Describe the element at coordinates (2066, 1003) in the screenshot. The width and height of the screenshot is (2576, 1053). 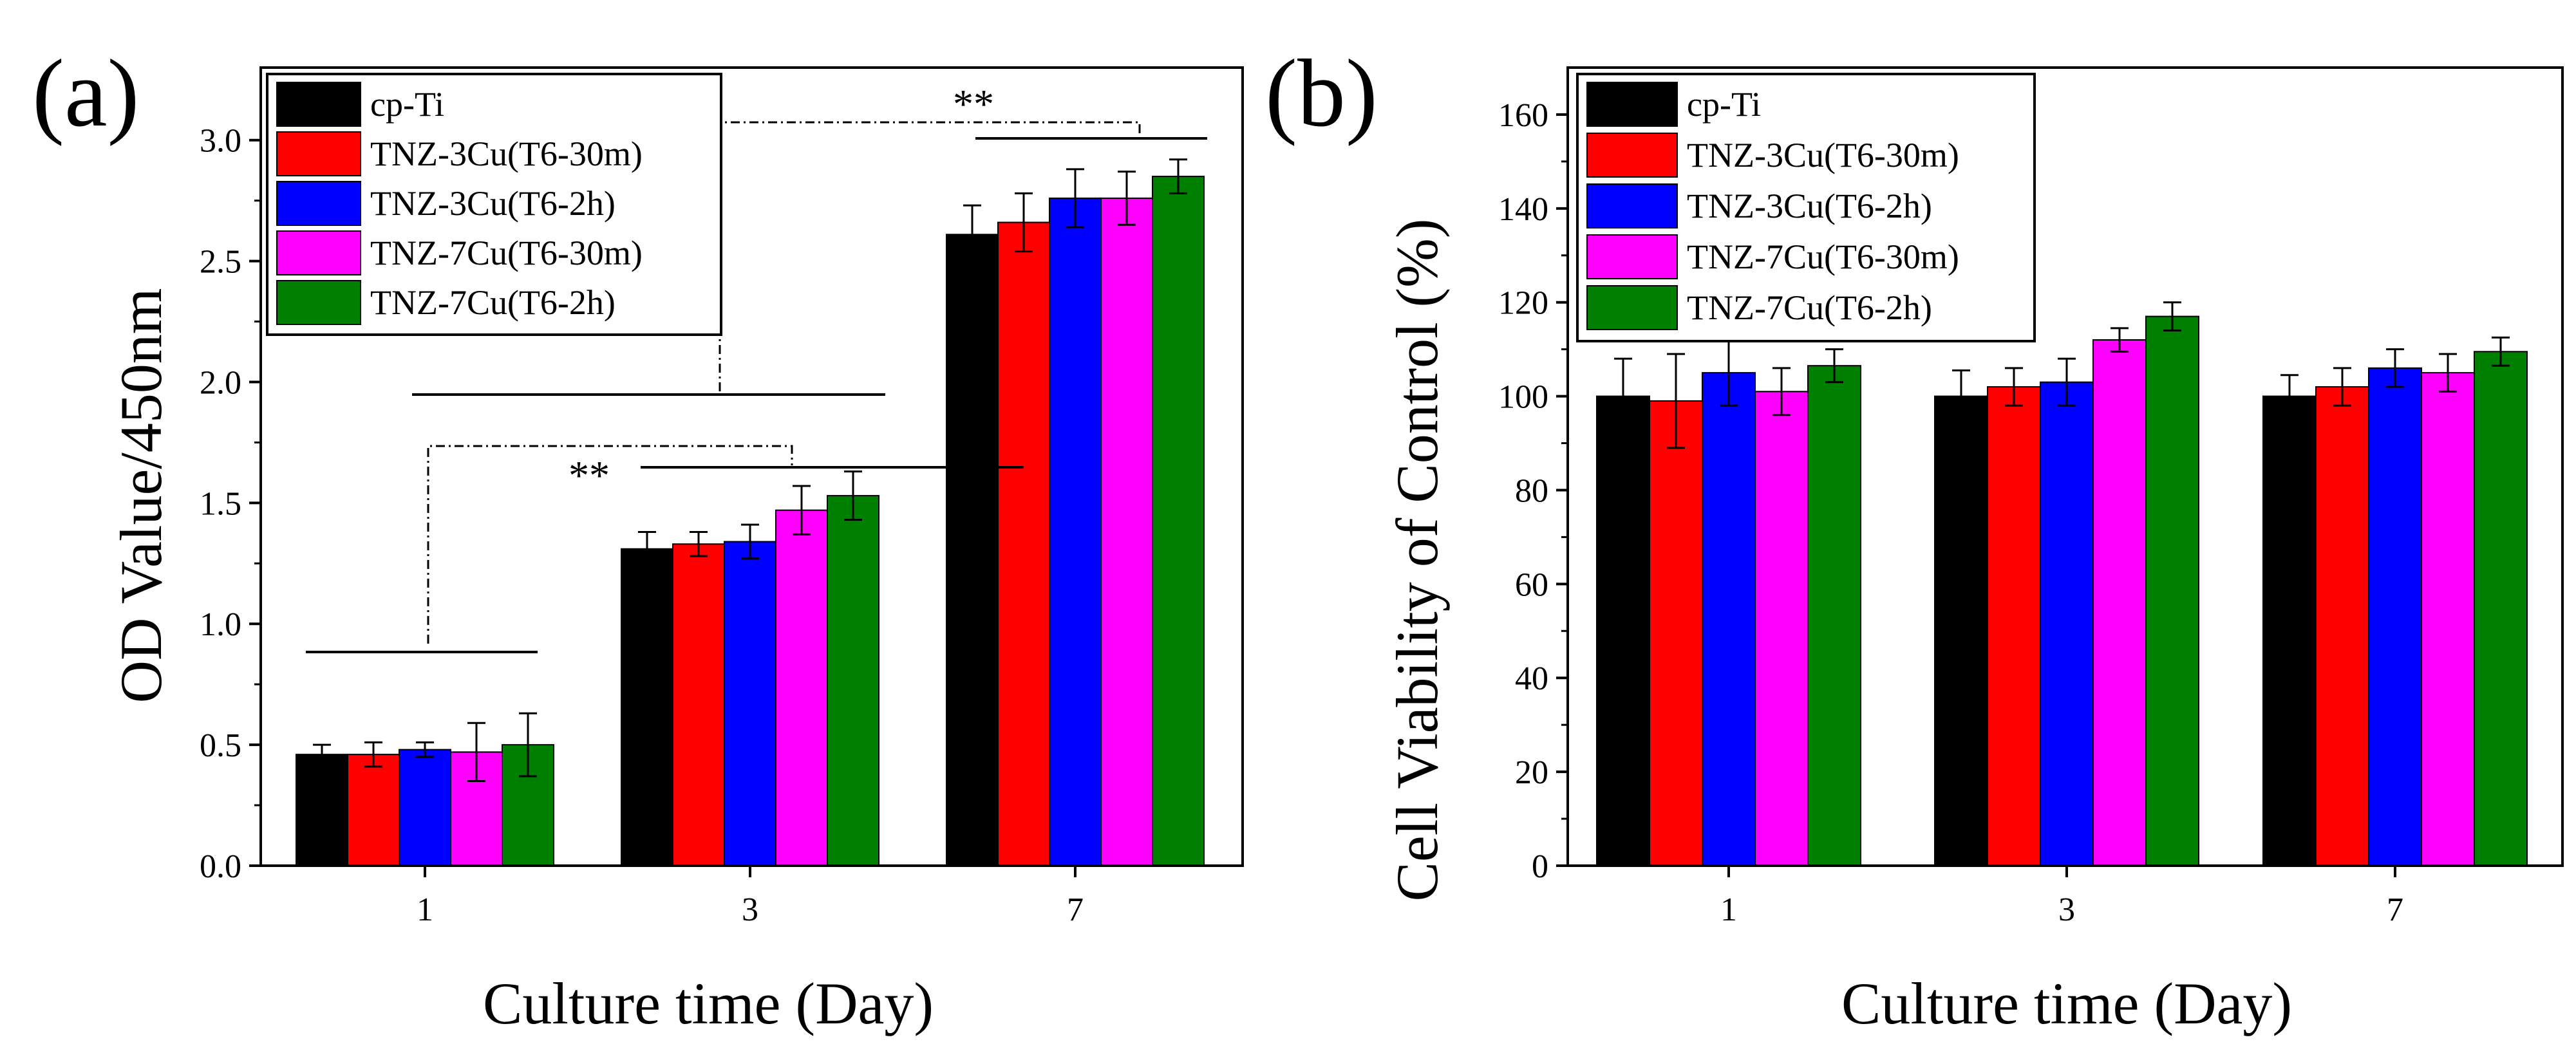
I see `panel-b-x-axis-title: Culture time (Day)` at that location.